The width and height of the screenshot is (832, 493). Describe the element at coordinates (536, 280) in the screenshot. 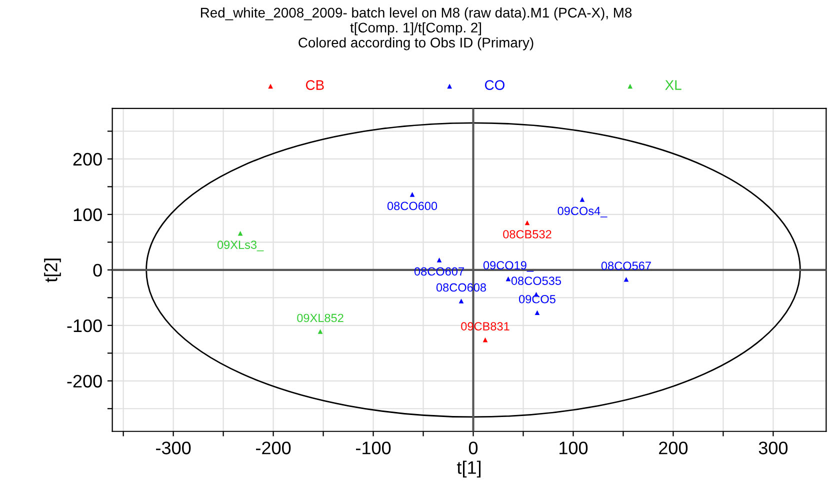

I see `data-label: 08CO535` at that location.